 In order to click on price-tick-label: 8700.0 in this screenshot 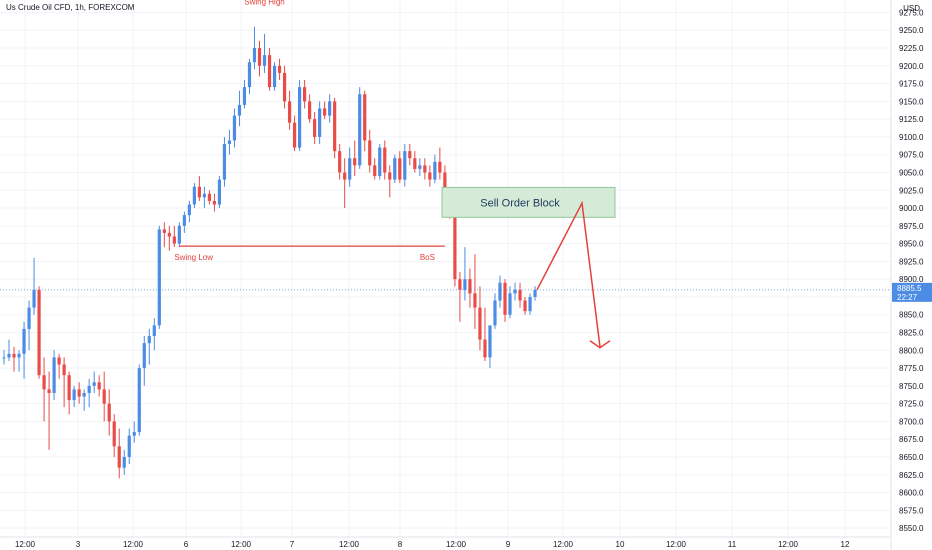, I will do `click(911, 421)`.